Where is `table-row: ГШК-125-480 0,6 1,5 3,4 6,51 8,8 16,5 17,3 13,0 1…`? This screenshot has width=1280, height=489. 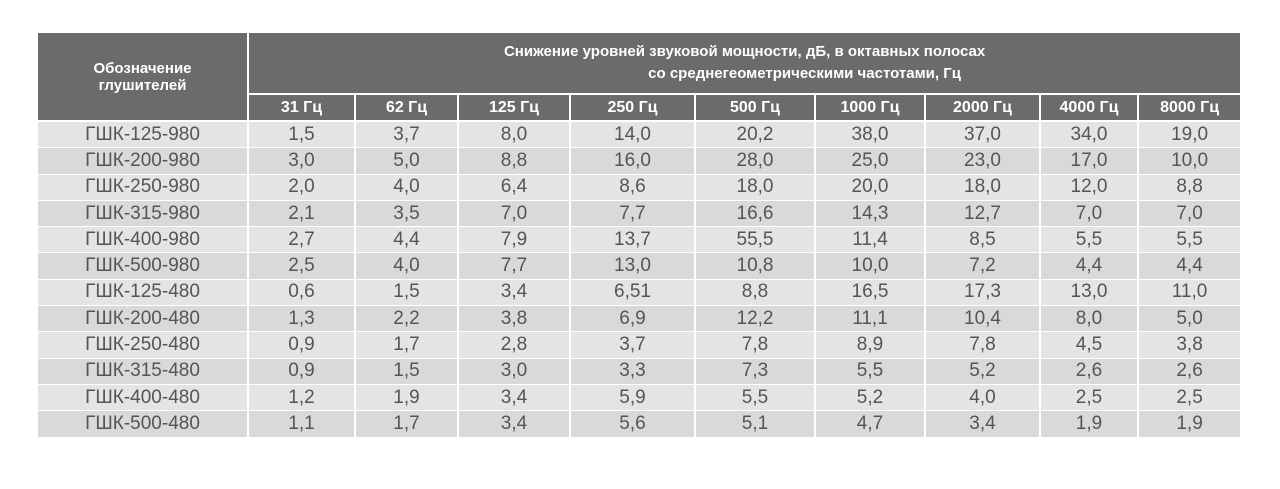 table-row: ГШК-125-480 0,6 1,5 3,4 6,51 8,8 16,5 17,3 13,0 1… is located at coordinates (639, 293).